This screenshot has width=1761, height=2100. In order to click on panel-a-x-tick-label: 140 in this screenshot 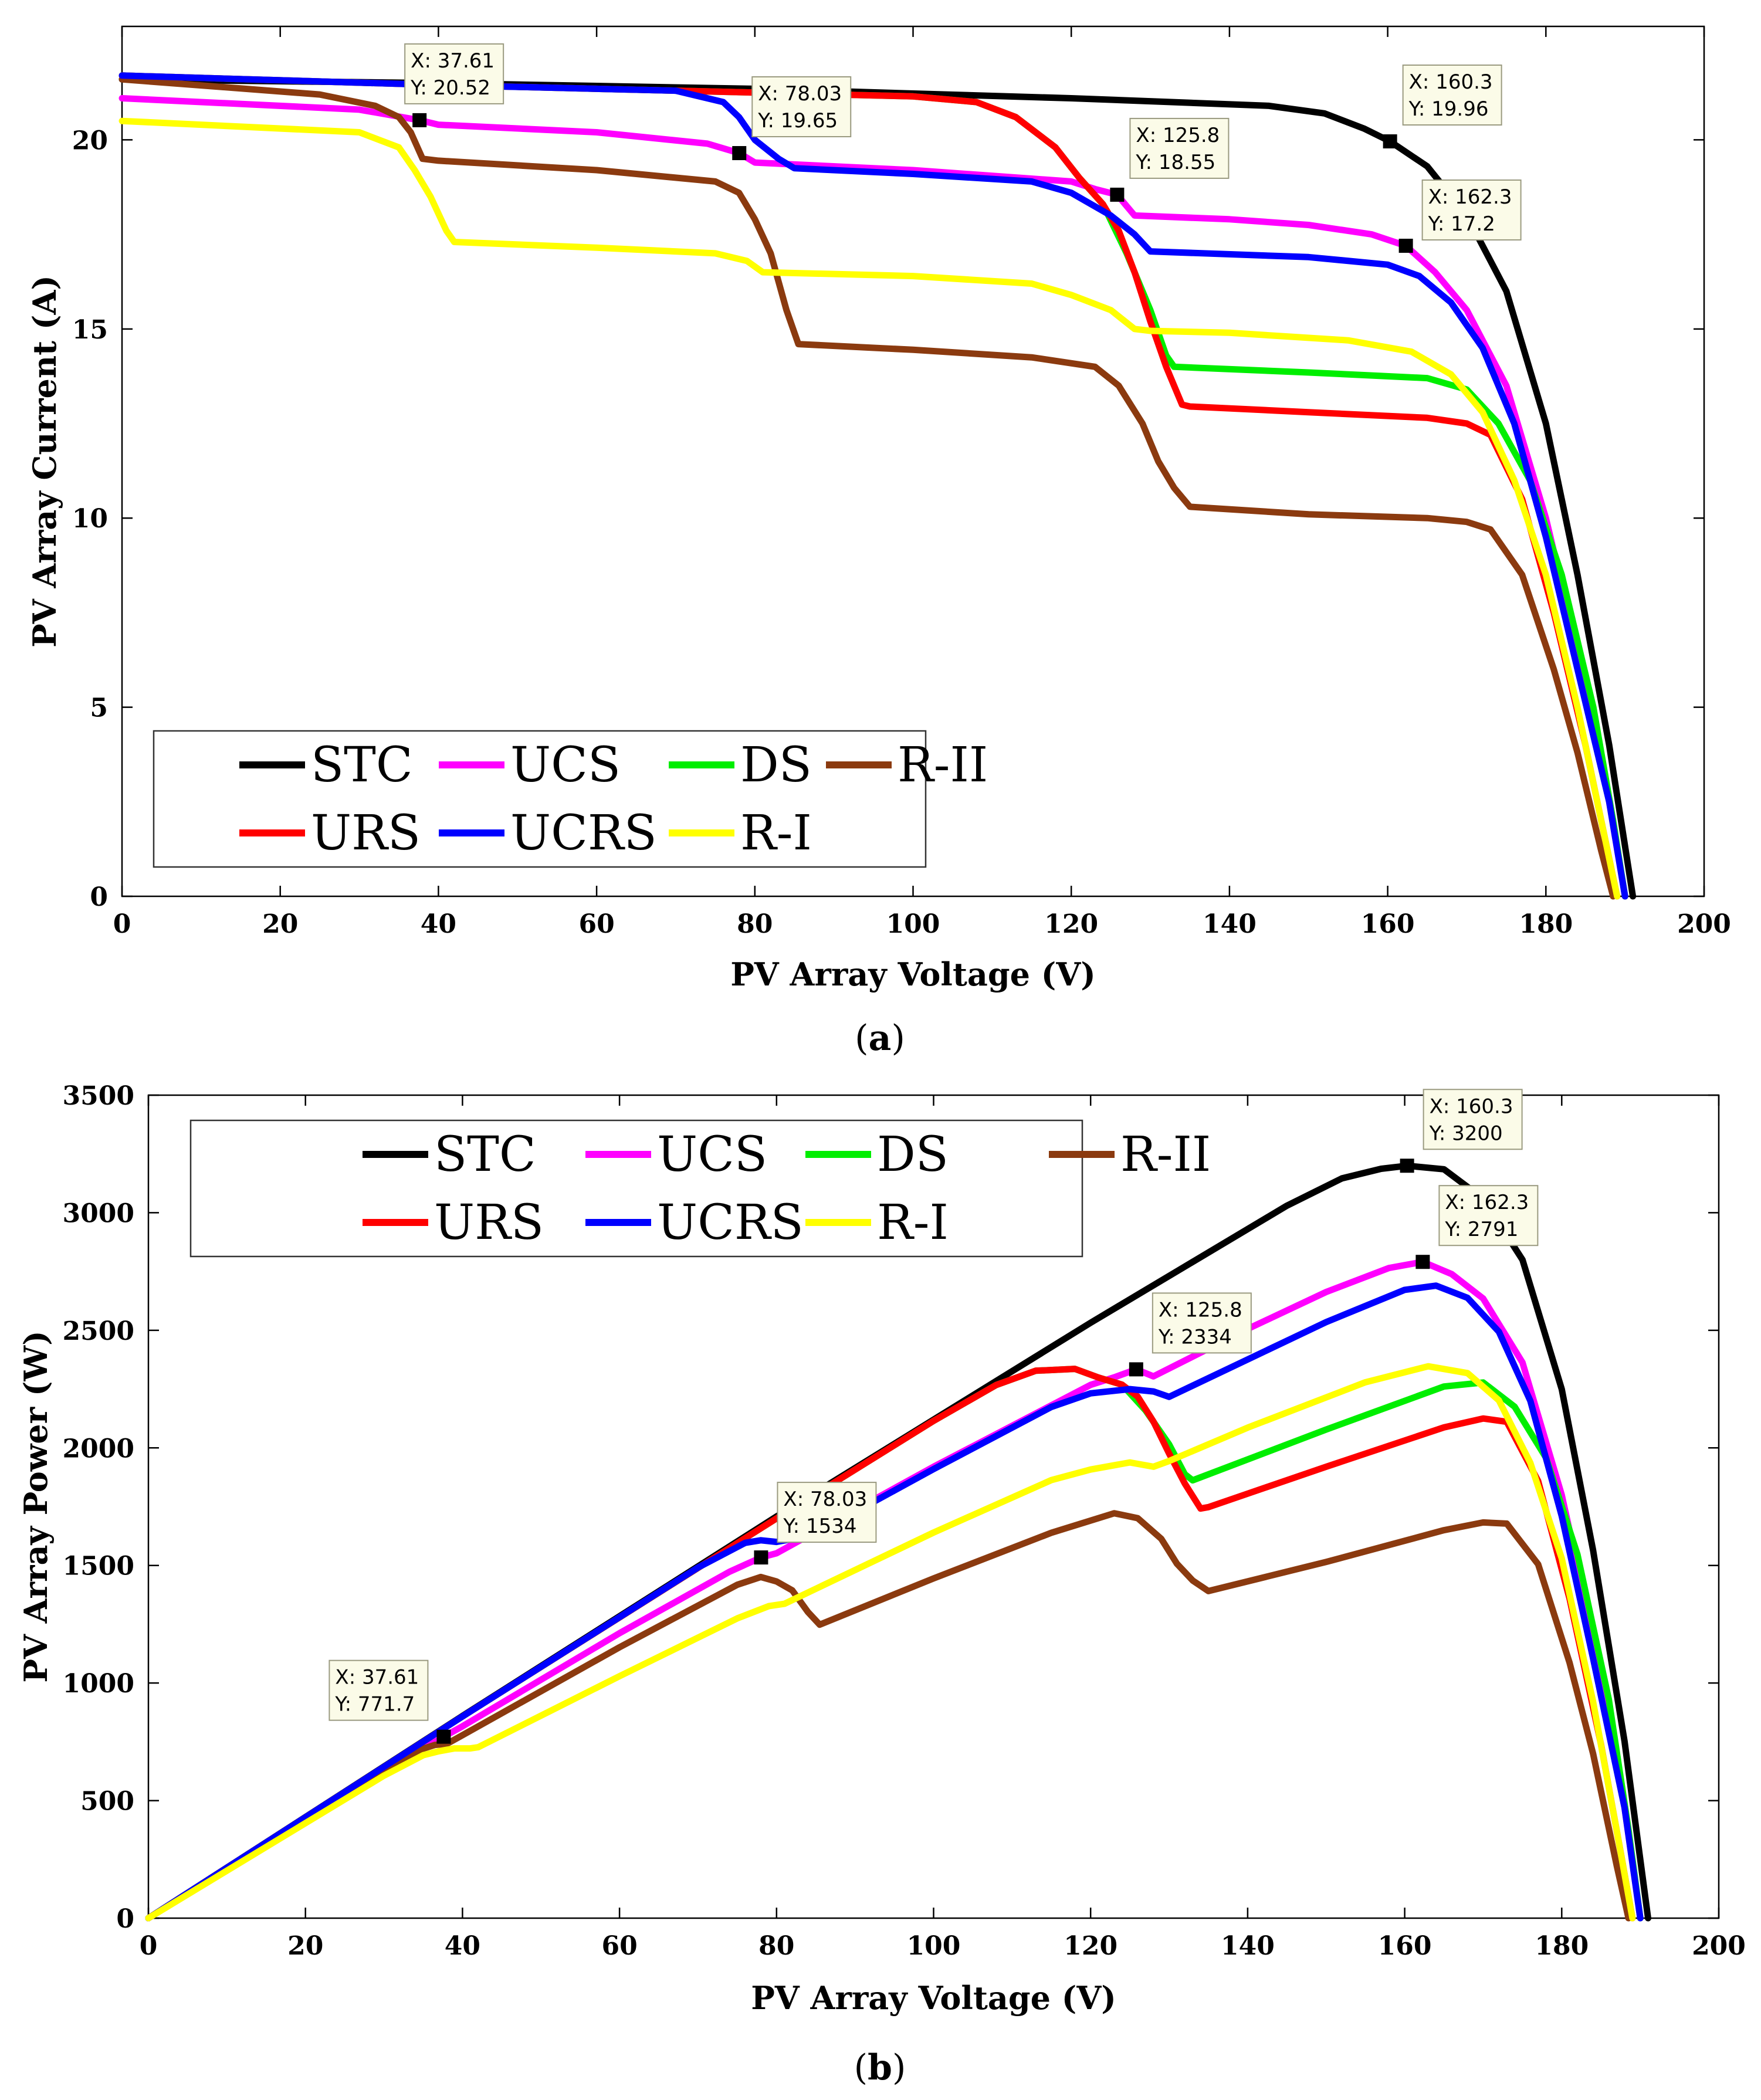, I will do `click(1230, 924)`.